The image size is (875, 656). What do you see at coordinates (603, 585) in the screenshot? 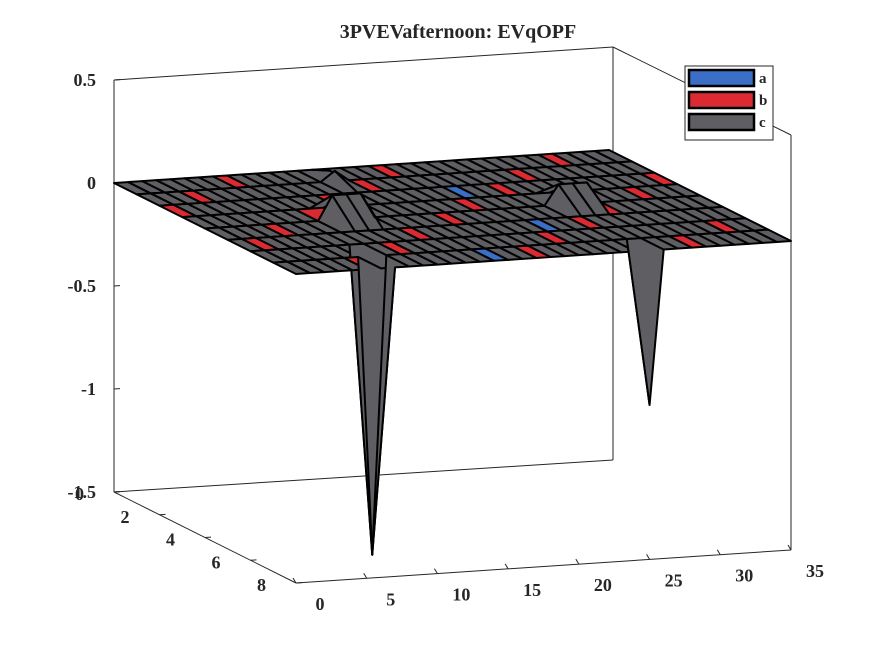
I see `x-tick-label: 20` at bounding box center [603, 585].